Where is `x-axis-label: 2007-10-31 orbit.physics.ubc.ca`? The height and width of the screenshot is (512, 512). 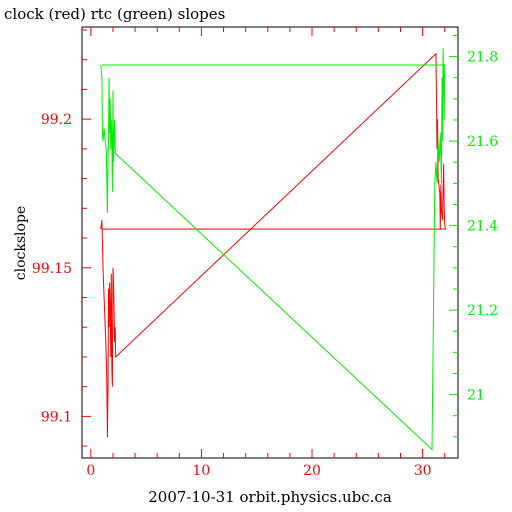
x-axis-label: 2007-10-31 orbit.physics.ubc.ca is located at coordinates (270, 497).